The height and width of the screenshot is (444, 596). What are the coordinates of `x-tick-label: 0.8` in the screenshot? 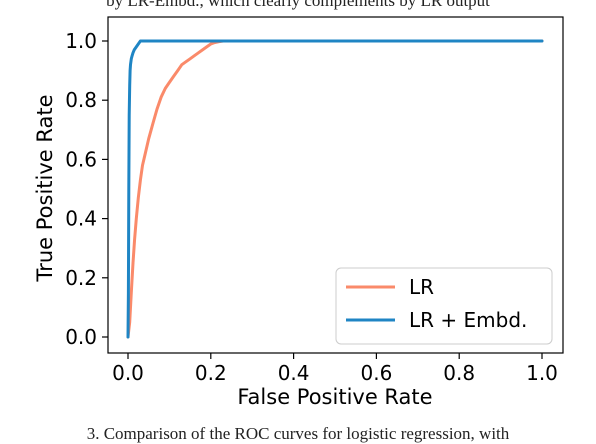 It's located at (459, 373).